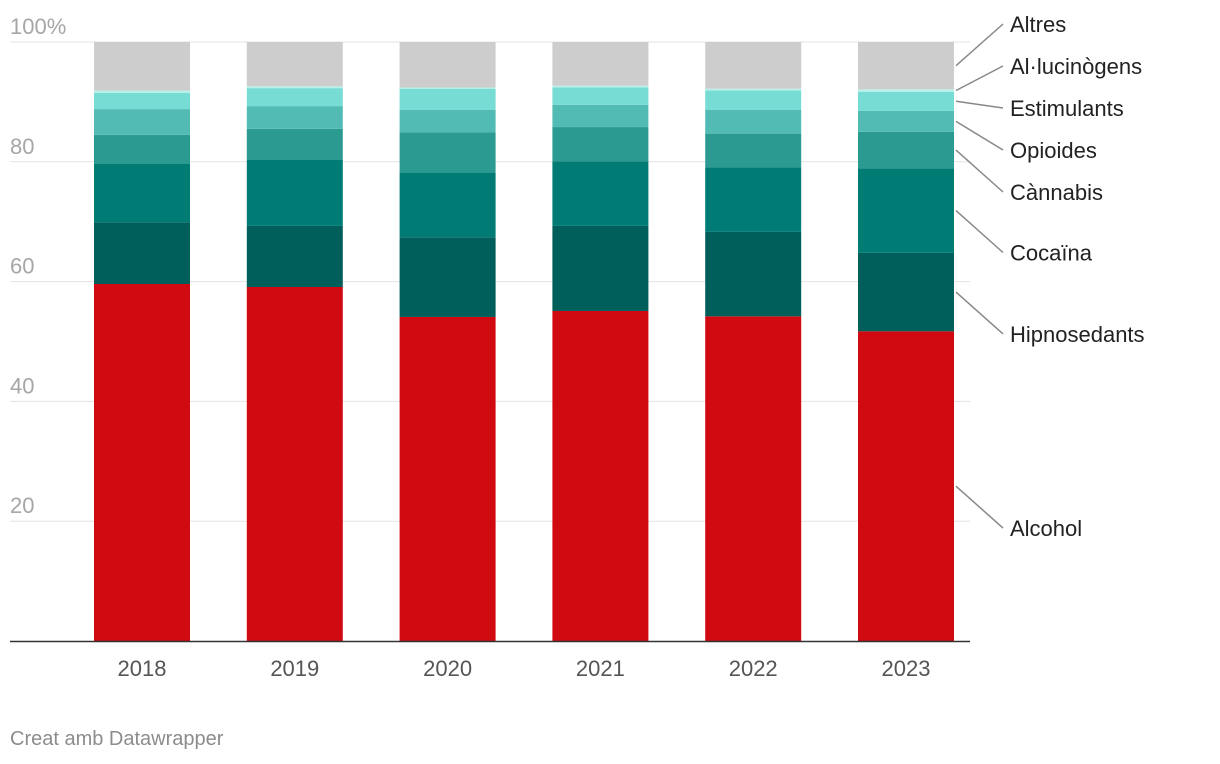 The height and width of the screenshot is (764, 1220). I want to click on y-tick-label-40: 40, so click(22, 385).